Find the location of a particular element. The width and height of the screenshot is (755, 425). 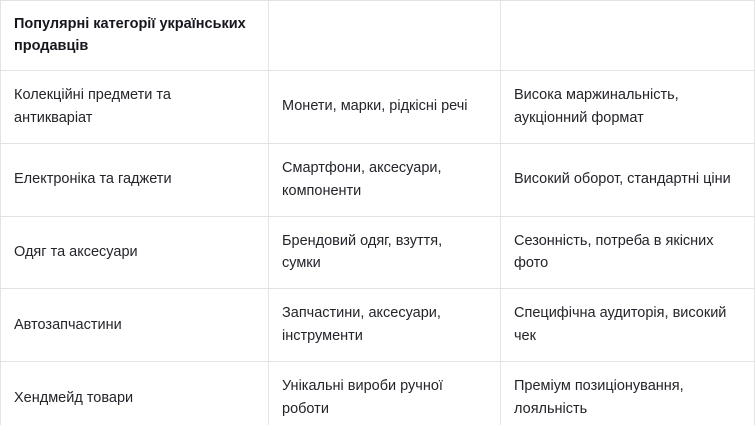

cell-features: Сезонність, потреба в якісних фото is located at coordinates (627, 252).